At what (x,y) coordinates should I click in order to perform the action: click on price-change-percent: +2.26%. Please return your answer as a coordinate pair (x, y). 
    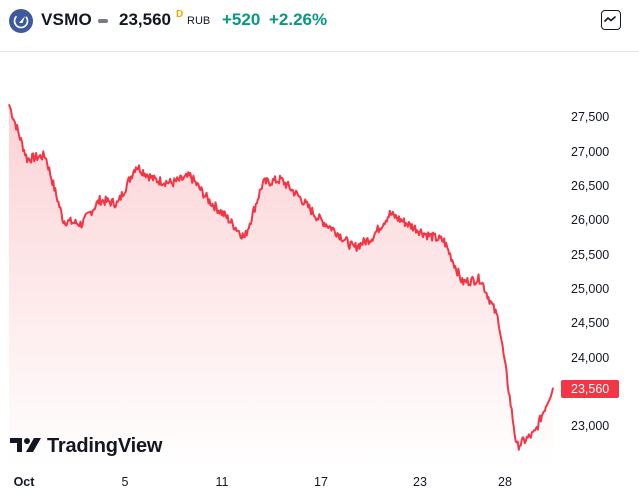
    Looking at the image, I should click on (298, 19).